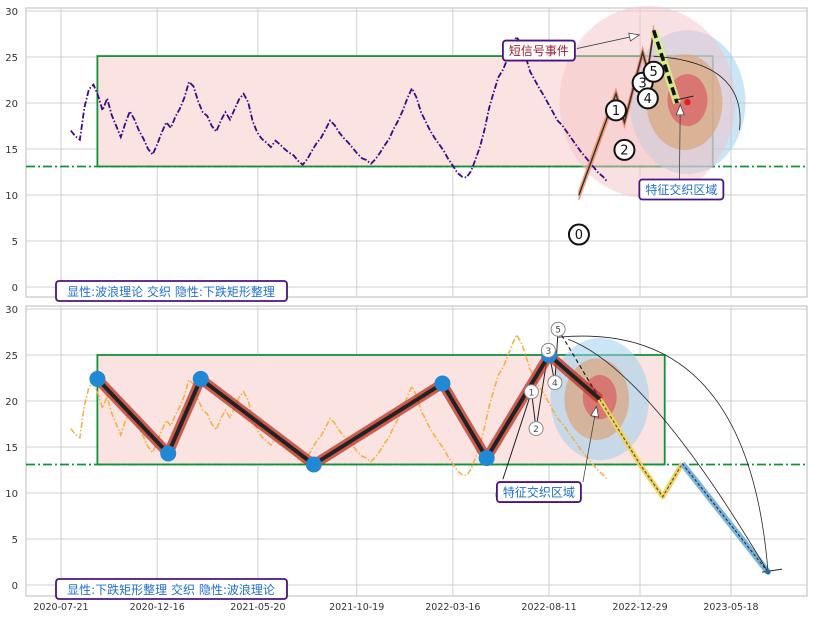 The width and height of the screenshot is (813, 618). I want to click on x-tick-label: 2022-03-16, so click(452, 607).